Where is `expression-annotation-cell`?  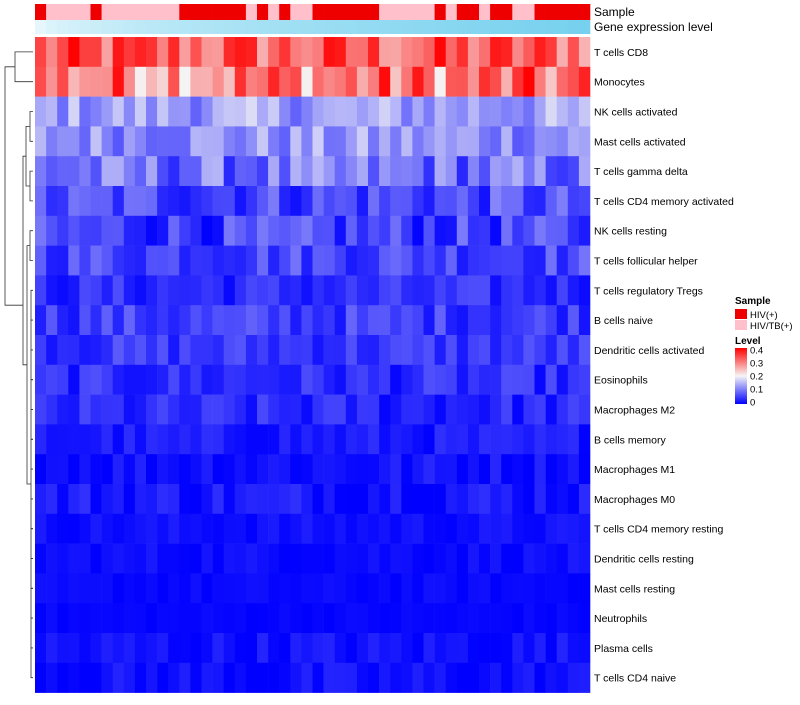
expression-annotation-cell is located at coordinates (551, 27).